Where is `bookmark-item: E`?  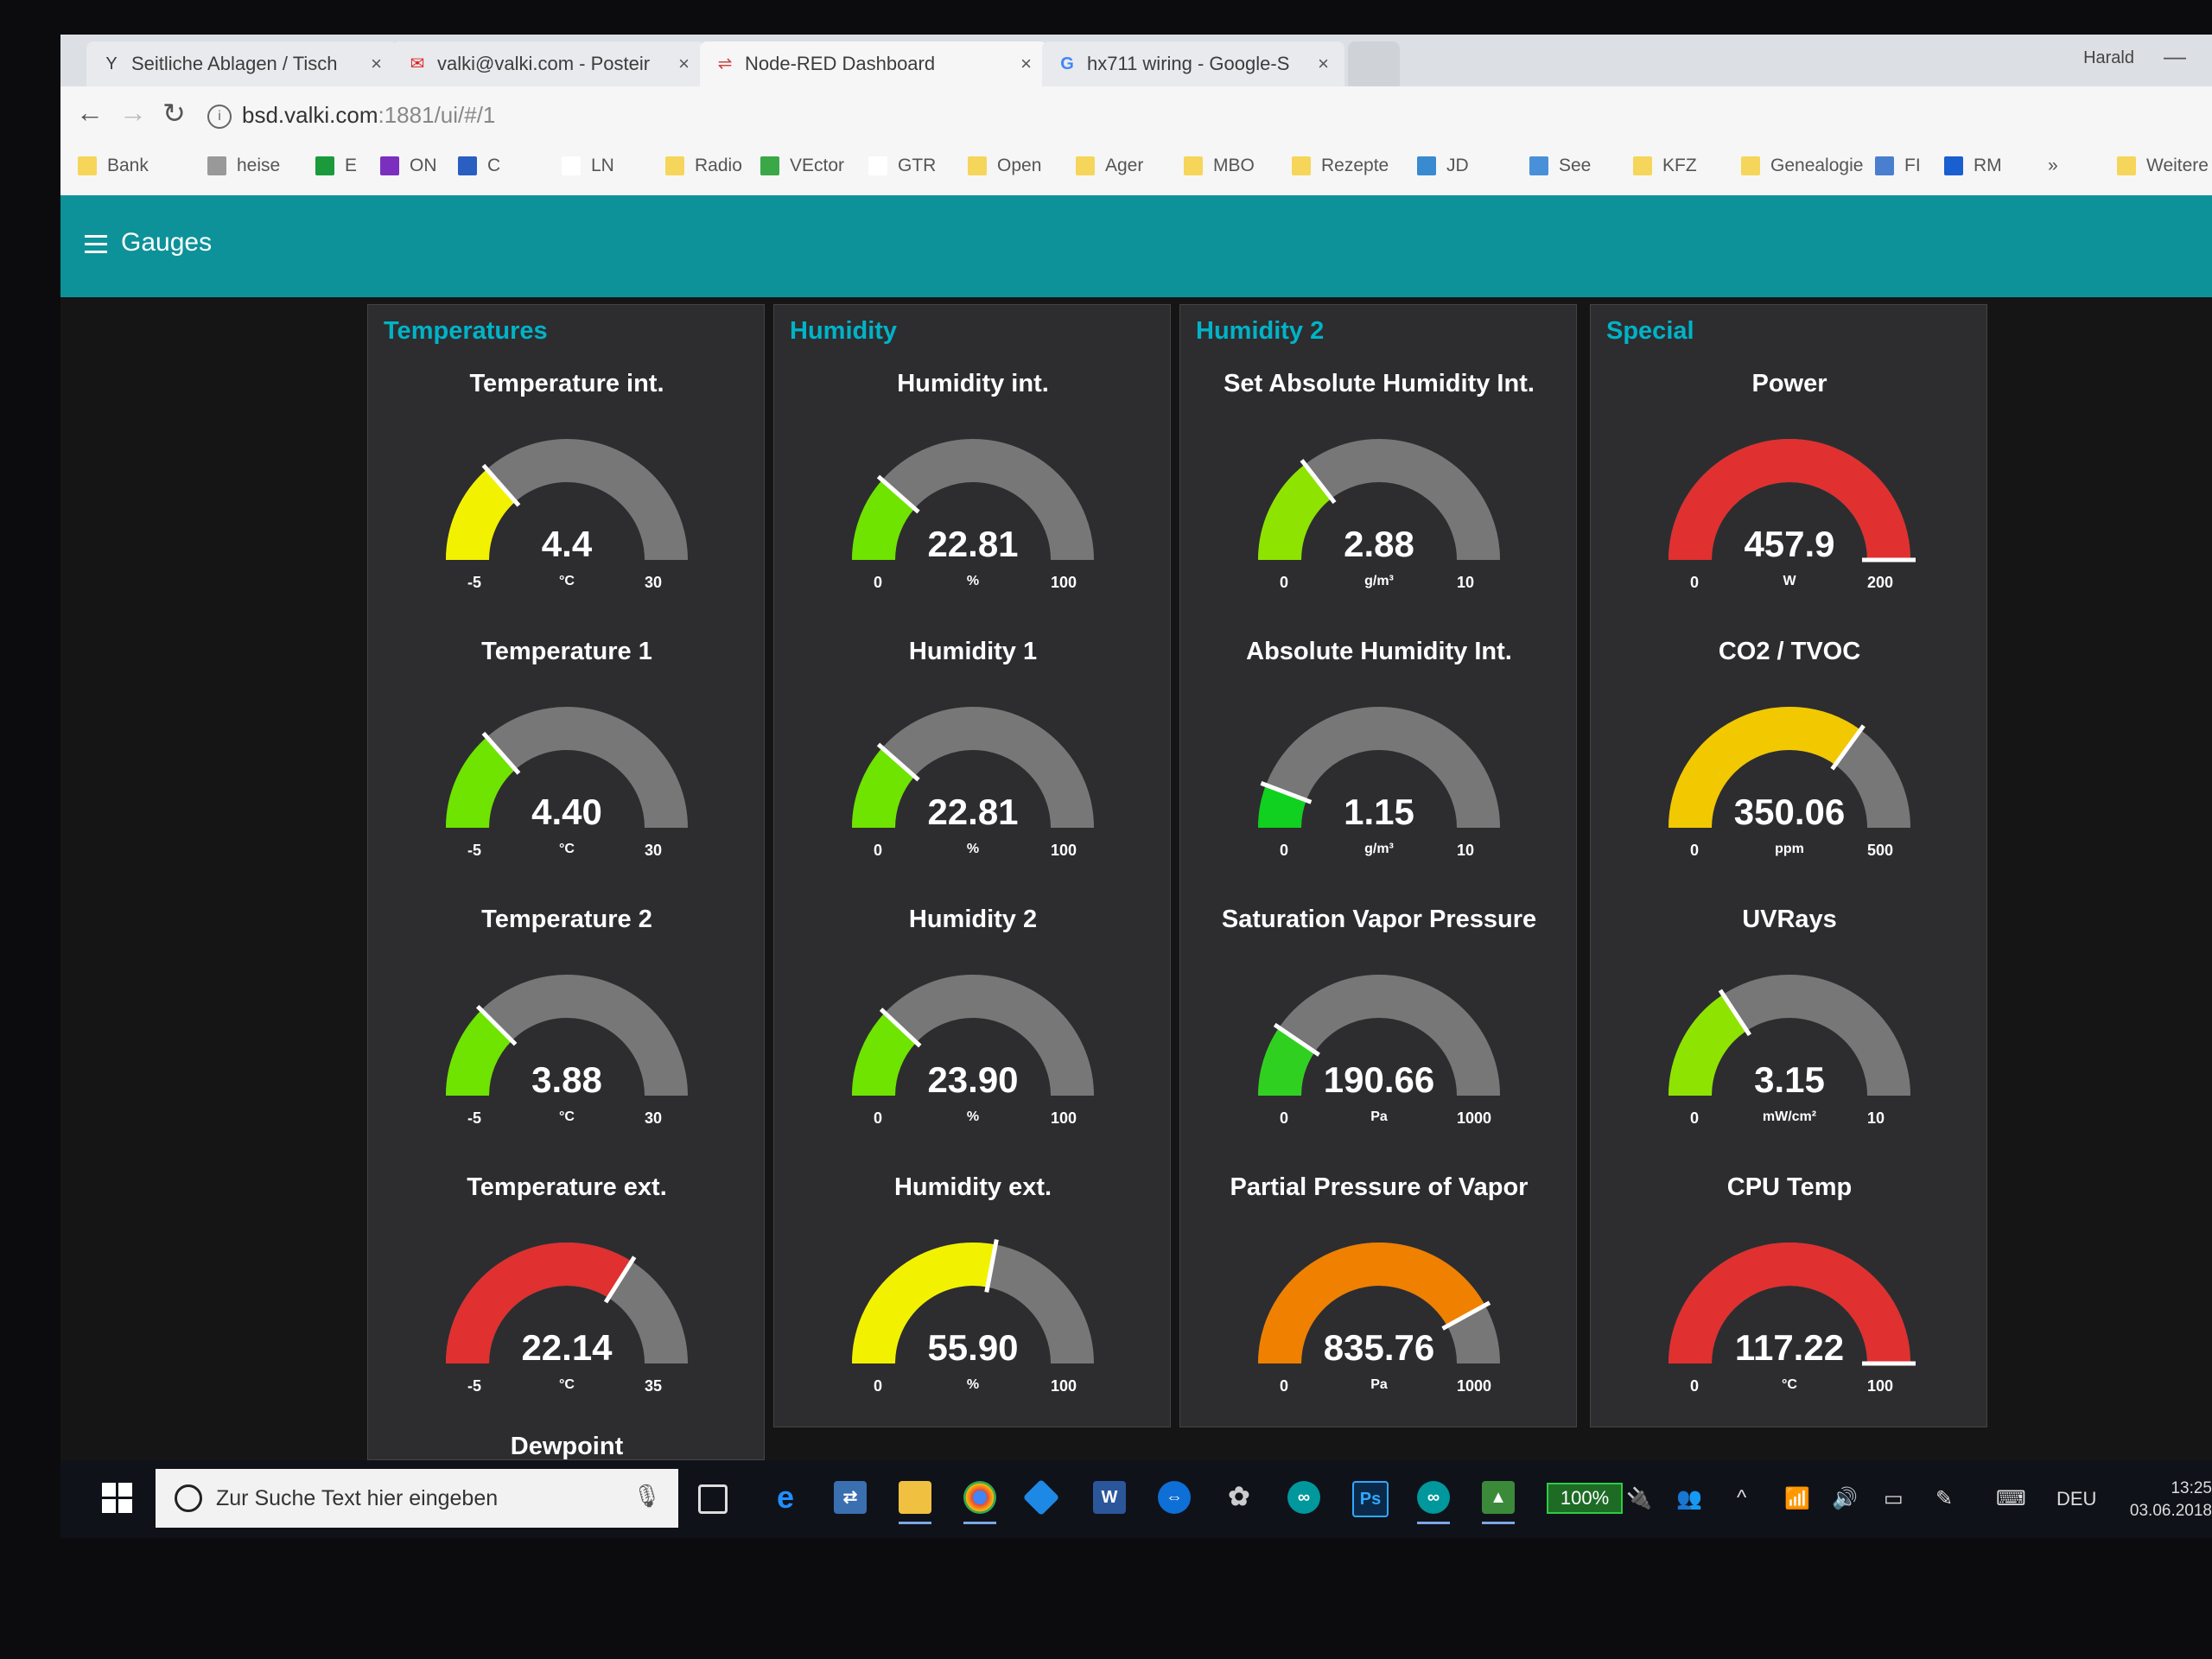
bookmark-item: E is located at coordinates (336, 166).